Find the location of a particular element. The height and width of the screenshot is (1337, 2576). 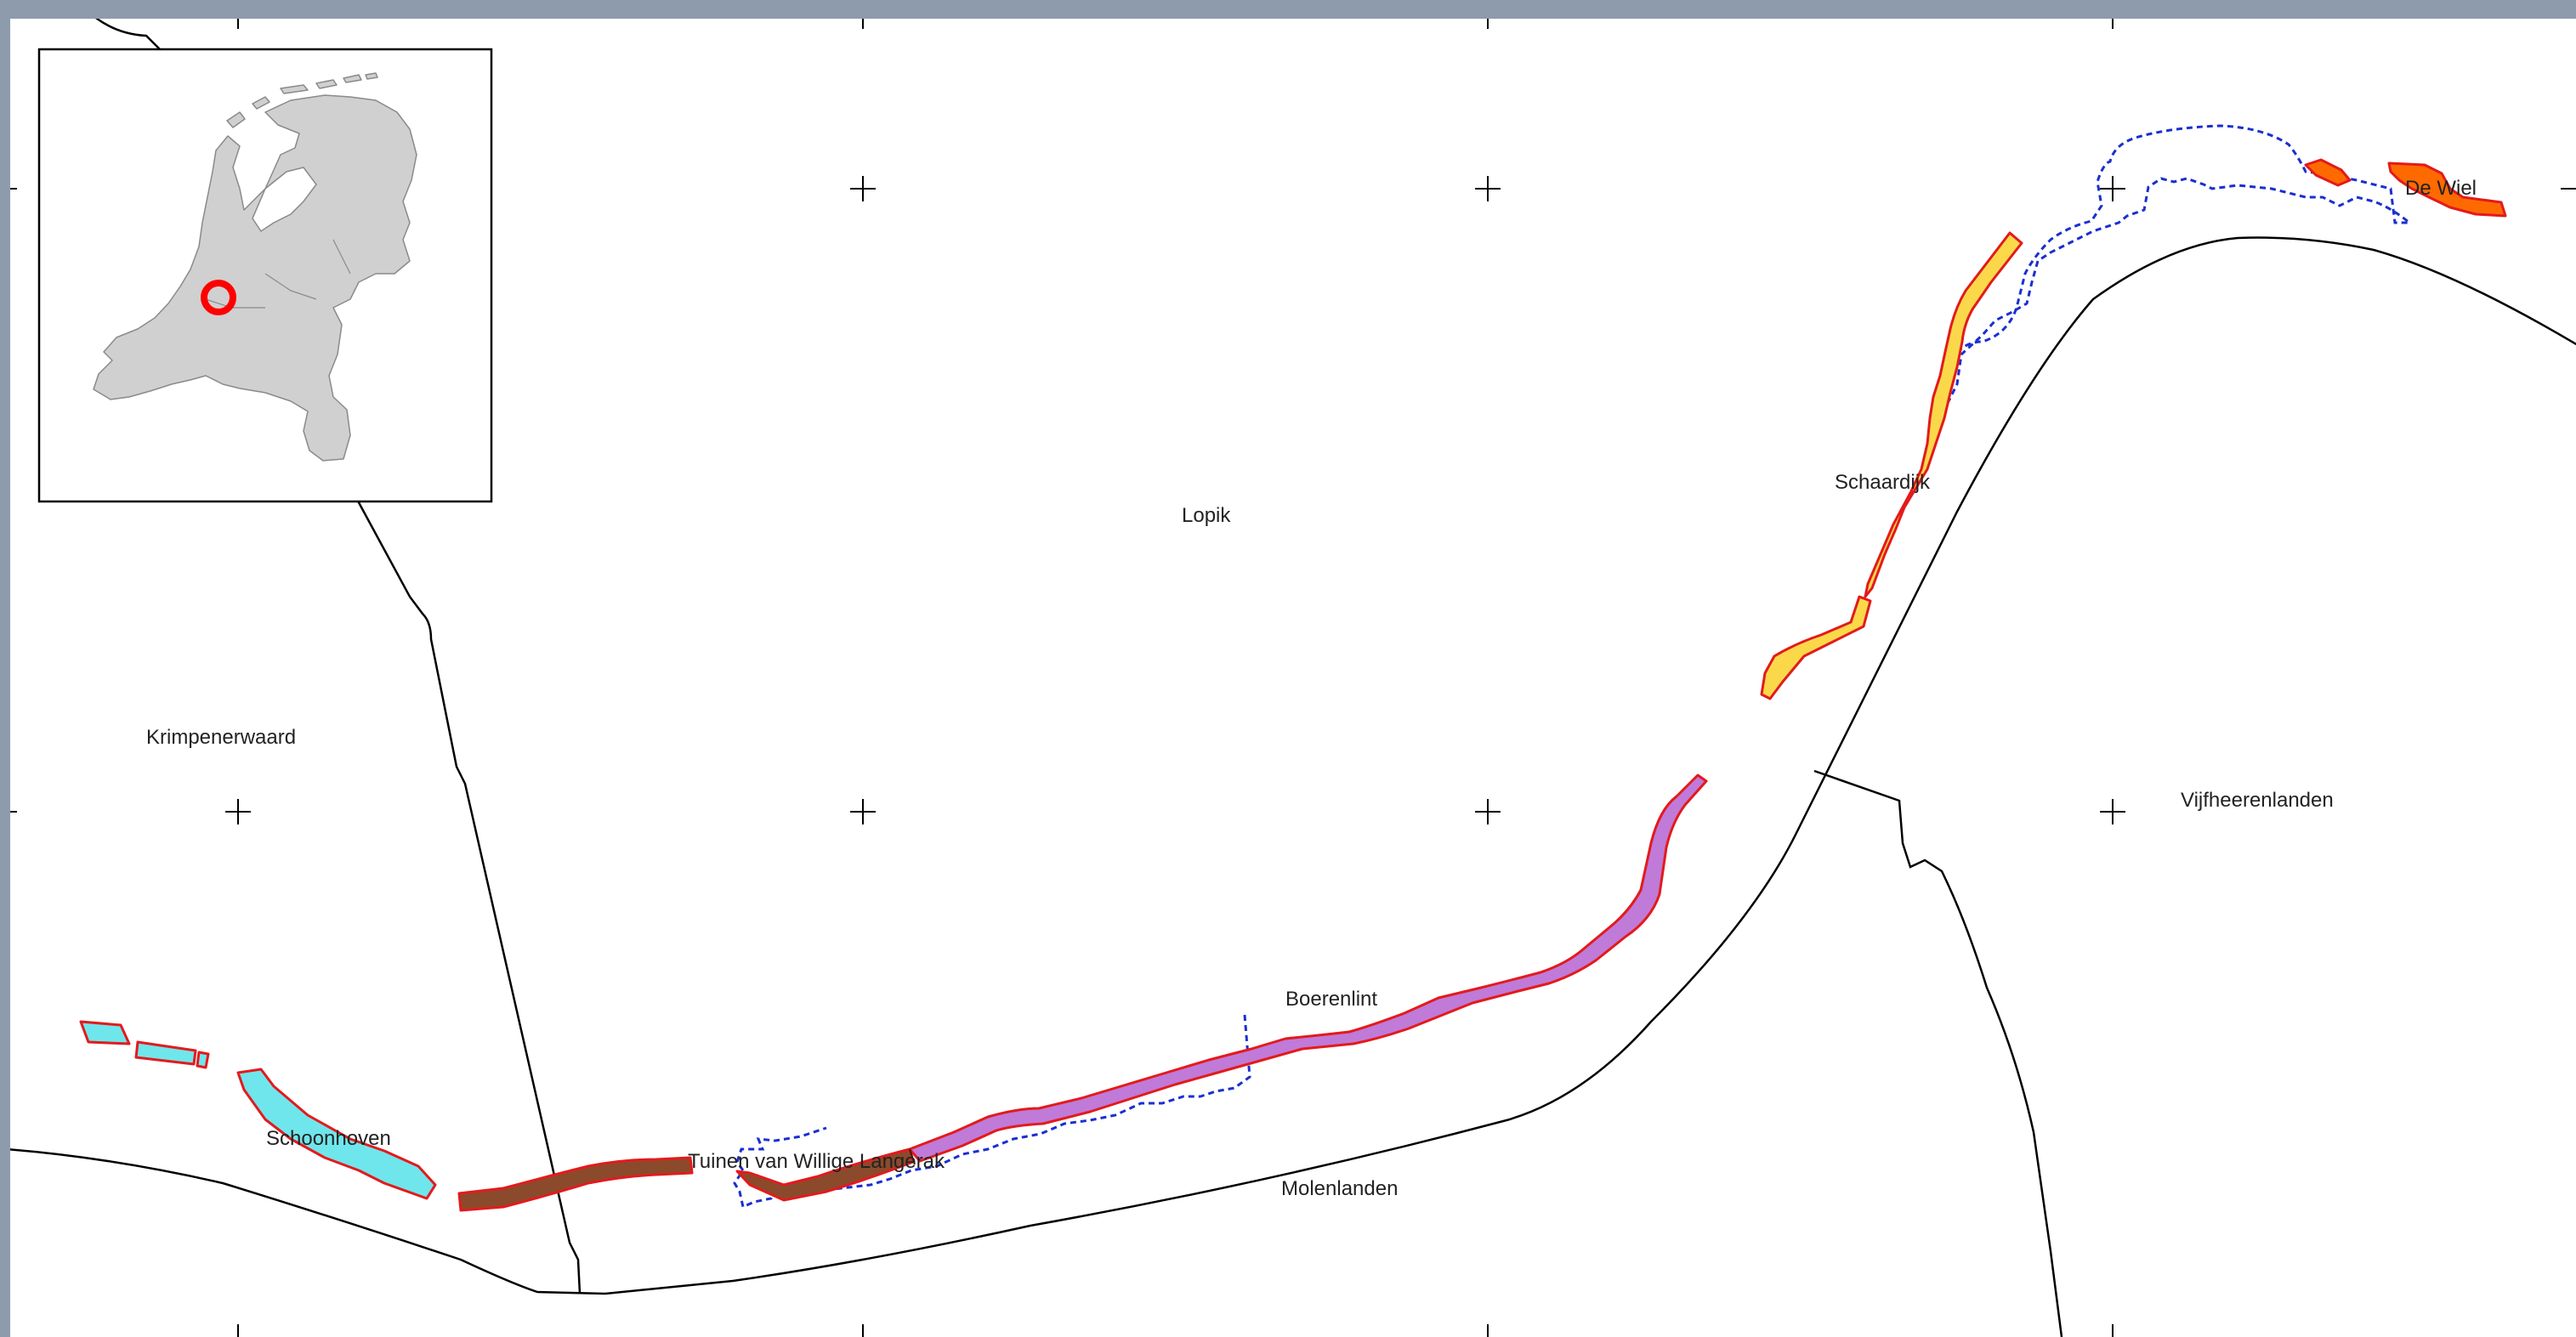

boundary-krimpenerwaard-lopik is located at coordinates (468, 894).